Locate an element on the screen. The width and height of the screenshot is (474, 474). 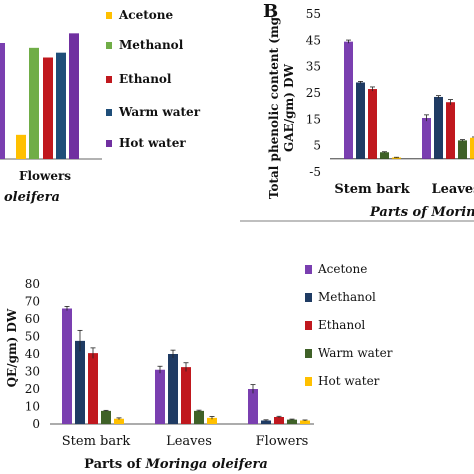
y-tick-label-25: 25 is located at coordinates (313, 93).